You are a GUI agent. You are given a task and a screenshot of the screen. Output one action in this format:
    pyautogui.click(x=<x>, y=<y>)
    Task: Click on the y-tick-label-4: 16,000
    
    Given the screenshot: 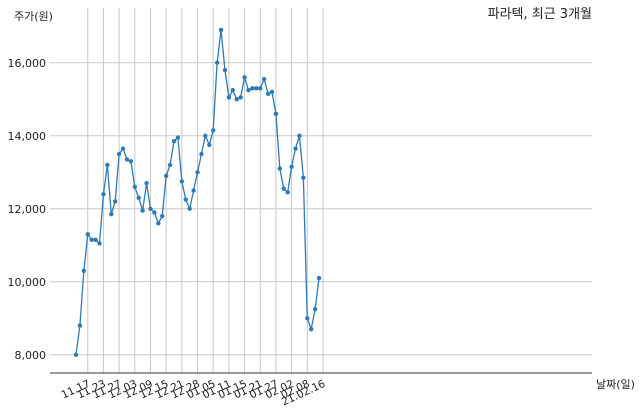 What is the action you would take?
    pyautogui.click(x=27, y=63)
    